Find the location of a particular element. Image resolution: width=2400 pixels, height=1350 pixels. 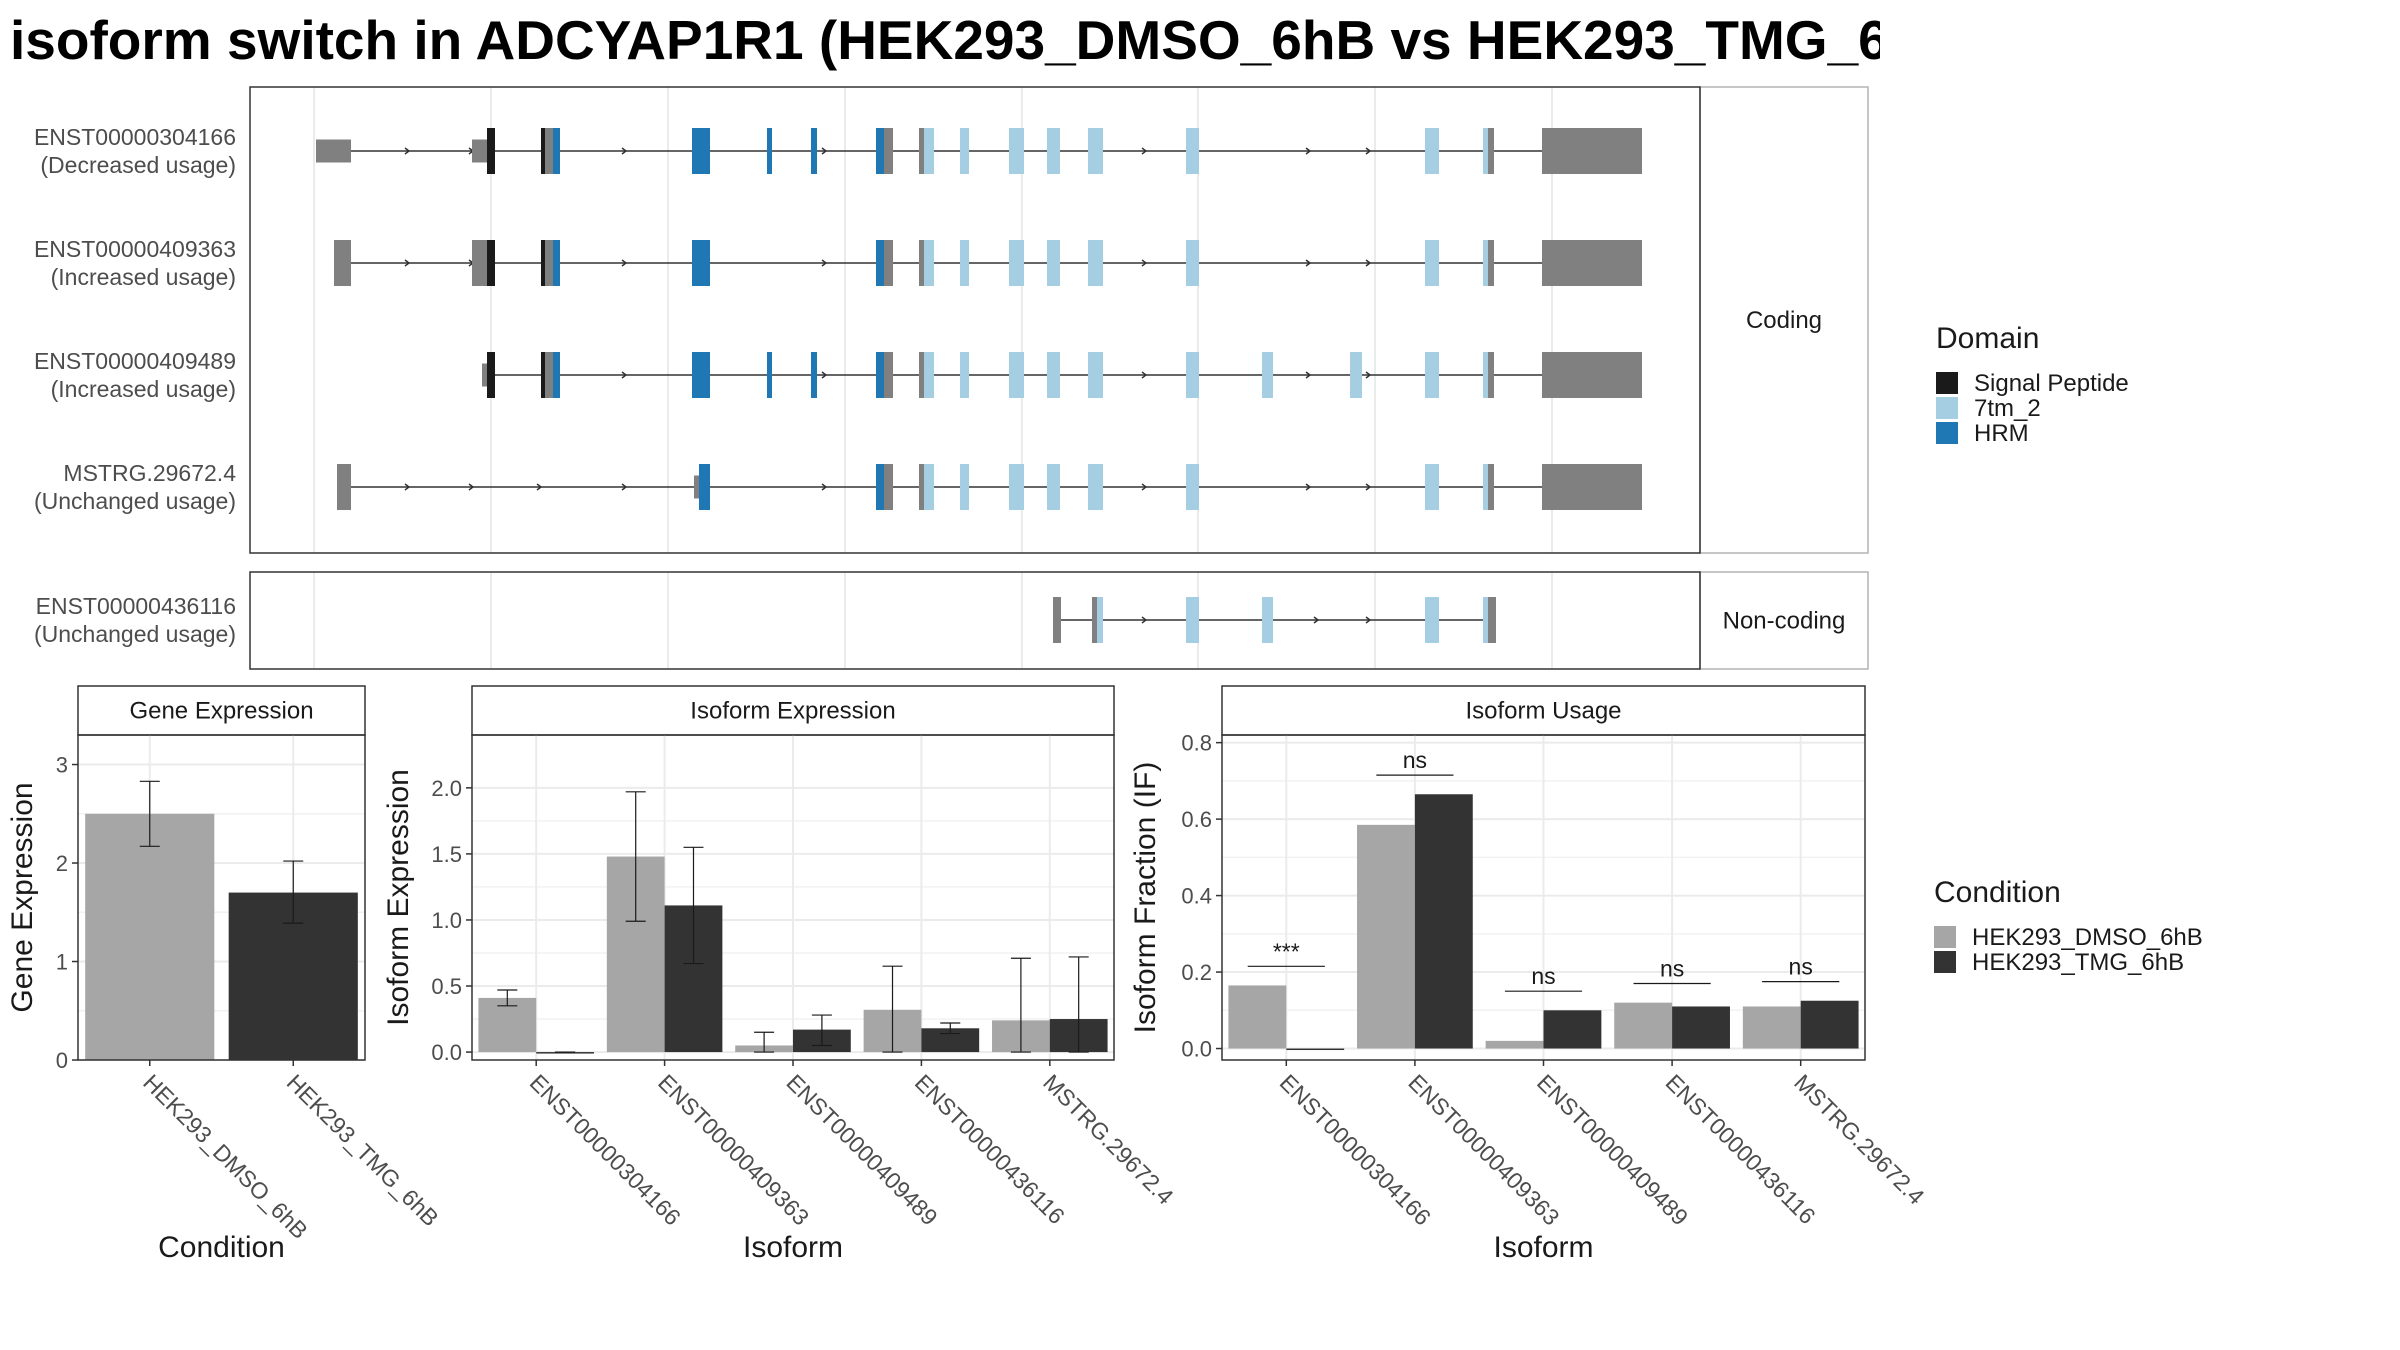

isoform-usage-label: (Increased usage) is located at coordinates (143, 277).